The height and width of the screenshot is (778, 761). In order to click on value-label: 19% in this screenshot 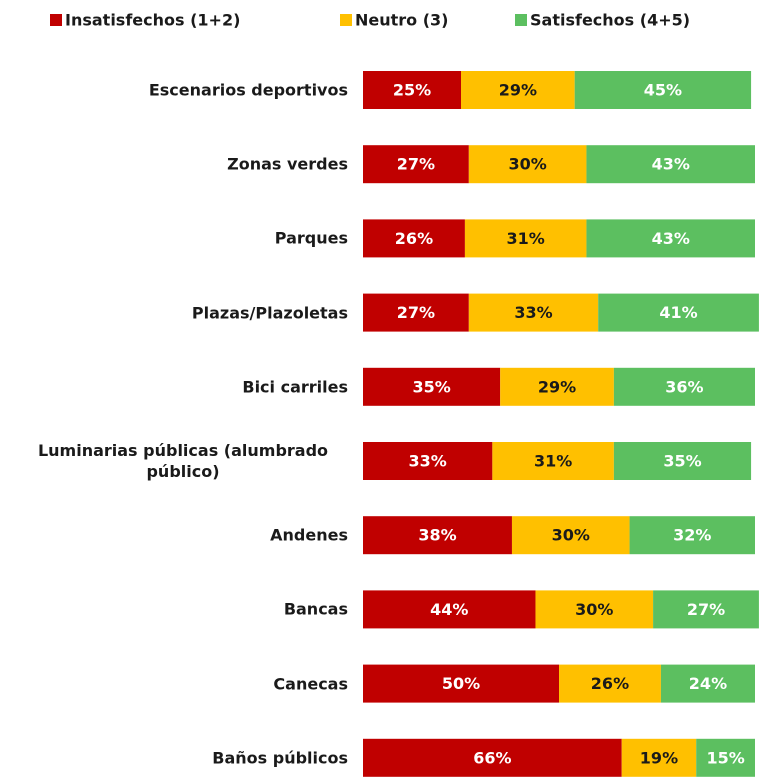, I will do `click(659, 757)`.